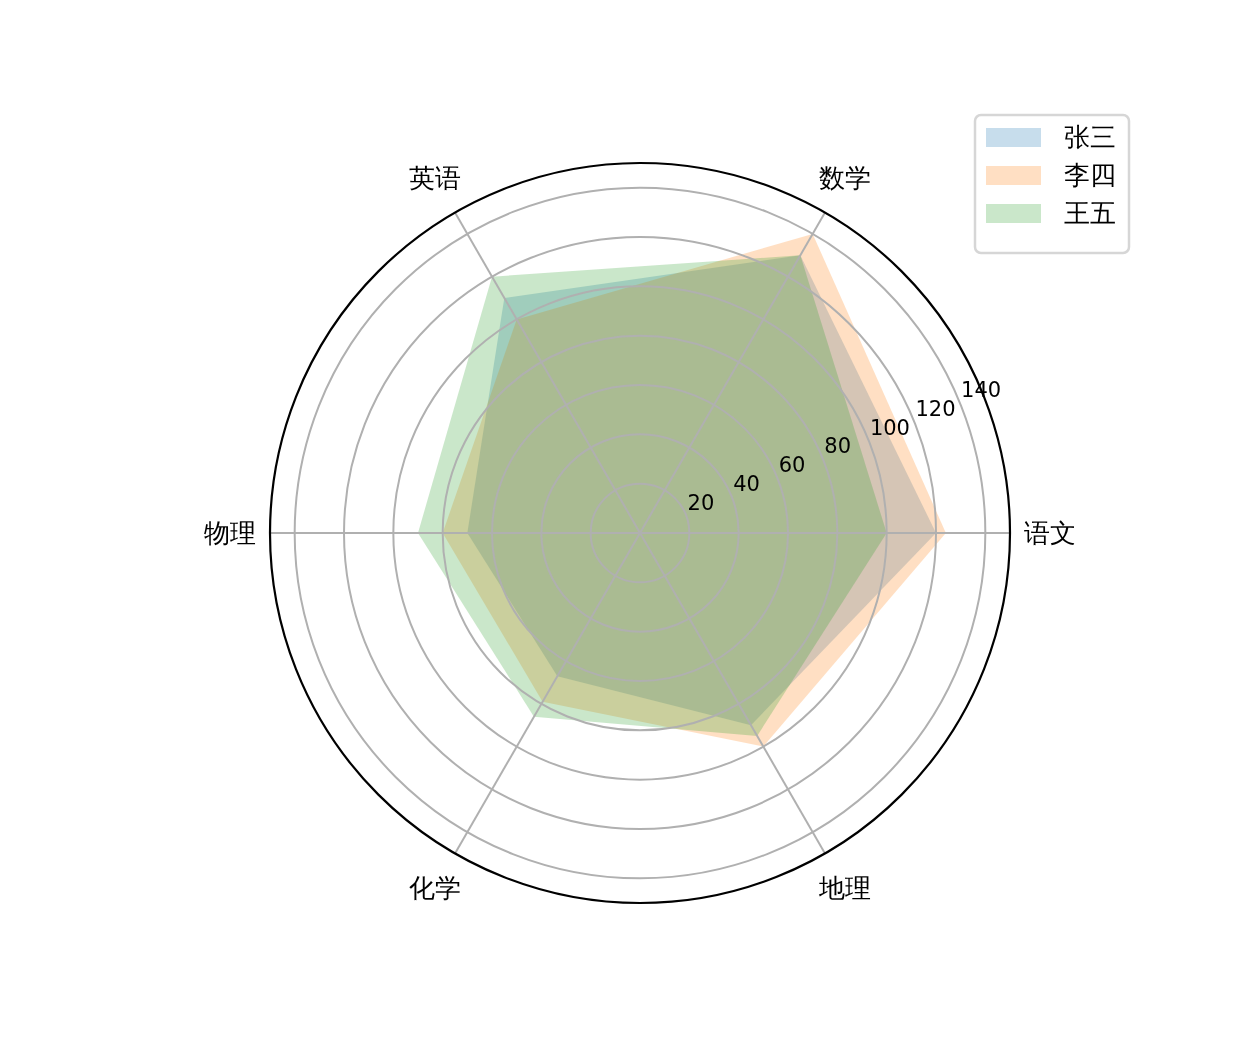  Describe the element at coordinates (889, 427) in the screenshot. I see `y-tick-label: 100` at that location.